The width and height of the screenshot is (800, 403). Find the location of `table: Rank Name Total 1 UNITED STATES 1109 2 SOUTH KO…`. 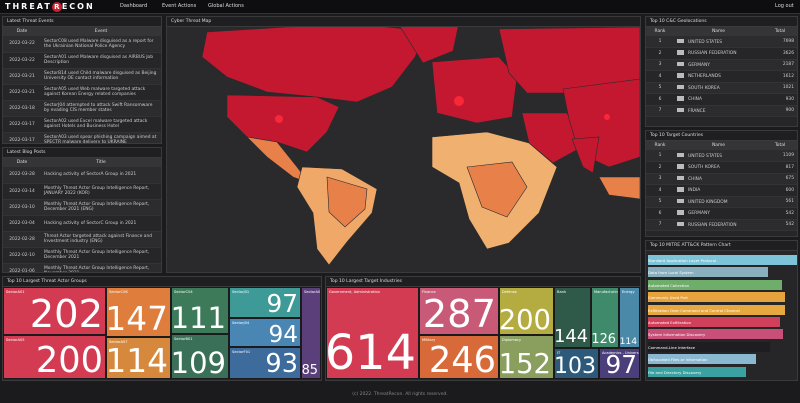

table: Rank Name Total 1 UNITED STATES 1109 2 SOUTH KO… is located at coordinates (721, 186).